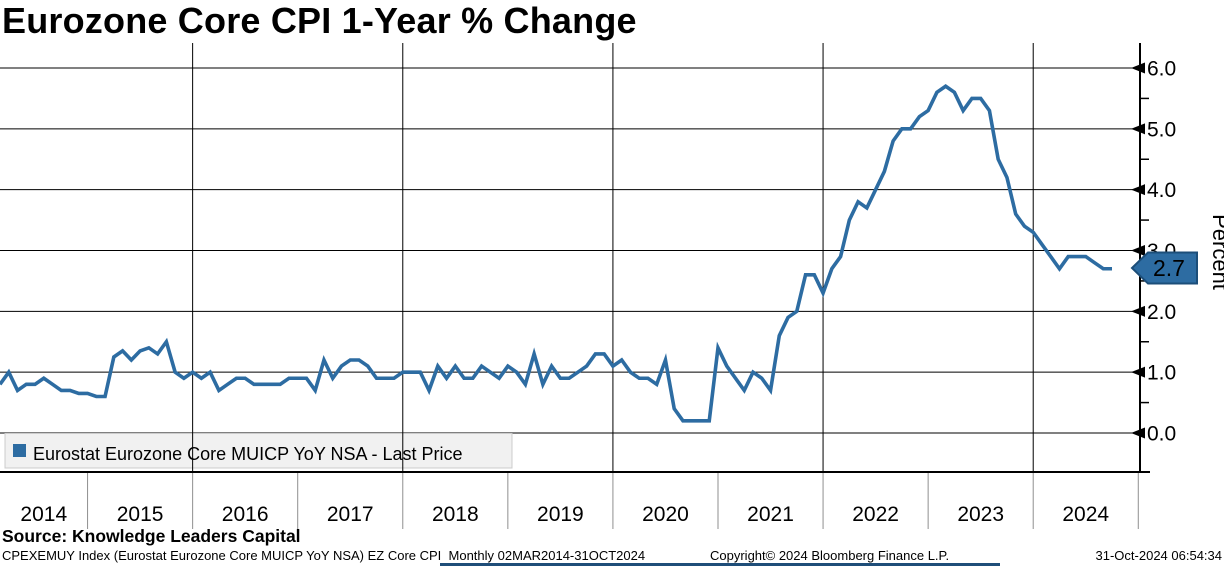  Describe the element at coordinates (1169, 268) in the screenshot. I see `last-price-badge-value: 2.7` at that location.